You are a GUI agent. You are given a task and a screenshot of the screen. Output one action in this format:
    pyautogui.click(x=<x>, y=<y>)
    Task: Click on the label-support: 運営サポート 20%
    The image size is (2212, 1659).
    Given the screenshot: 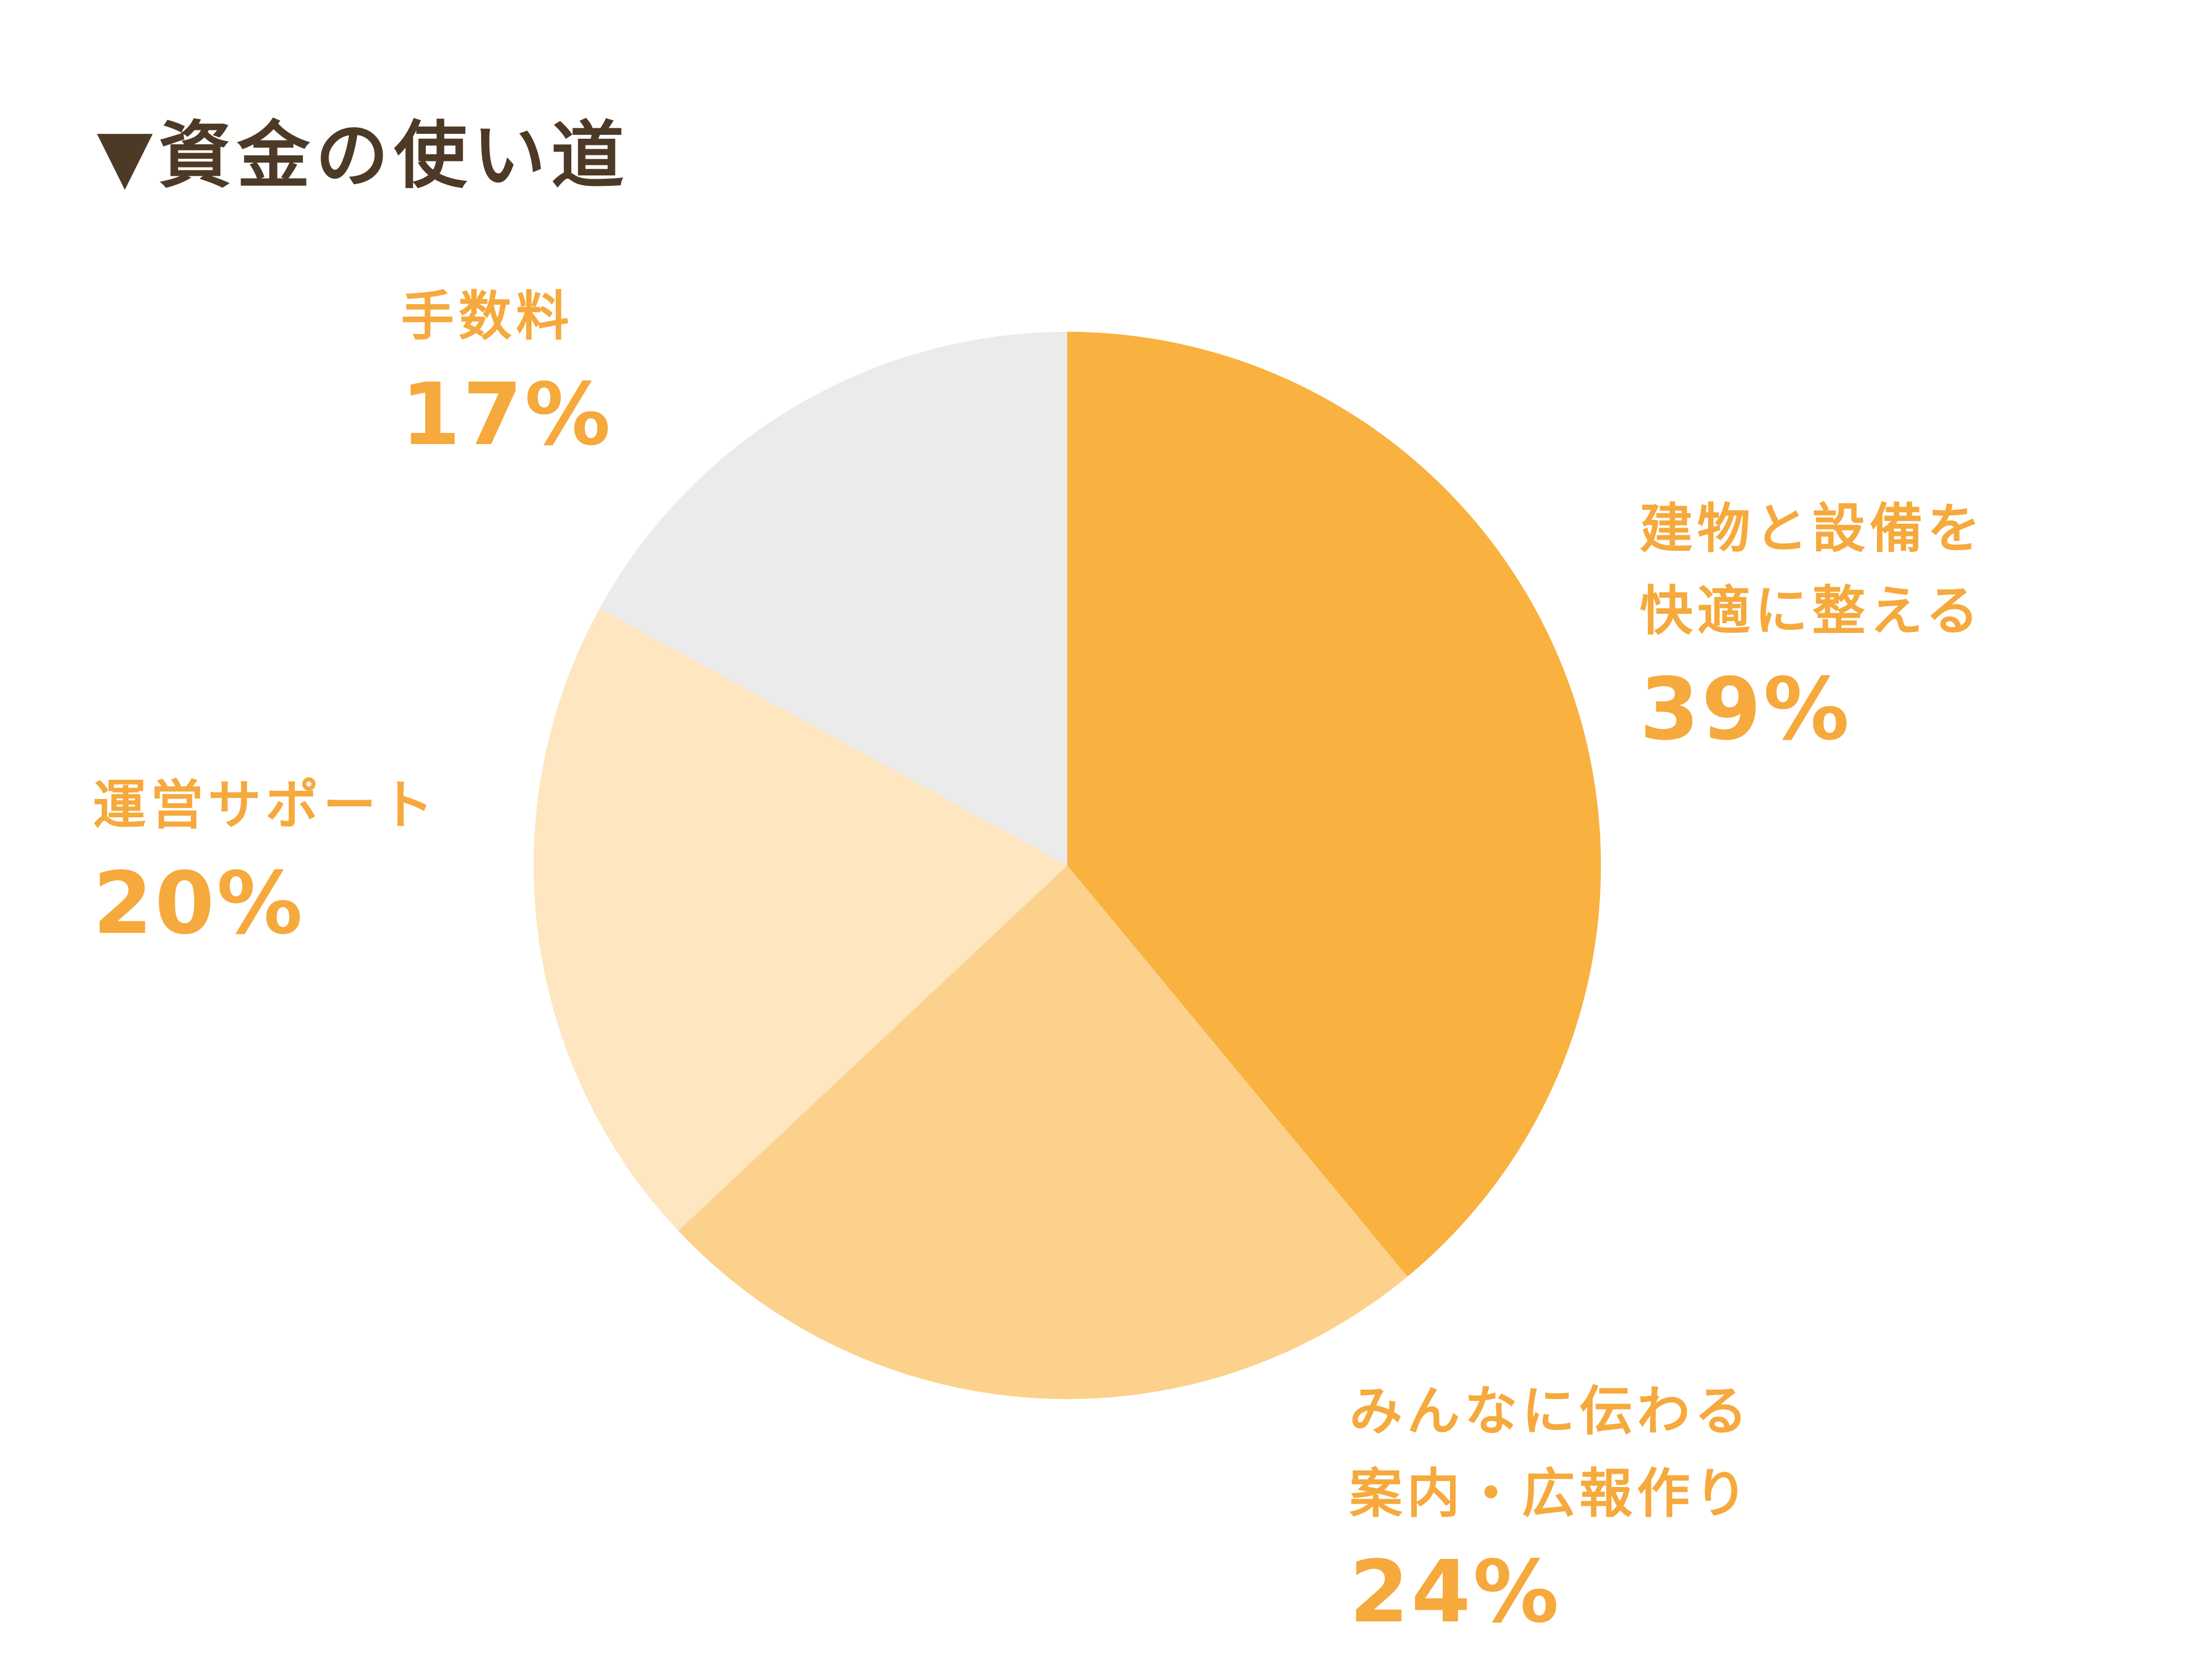 What is the action you would take?
    pyautogui.click(x=266, y=859)
    